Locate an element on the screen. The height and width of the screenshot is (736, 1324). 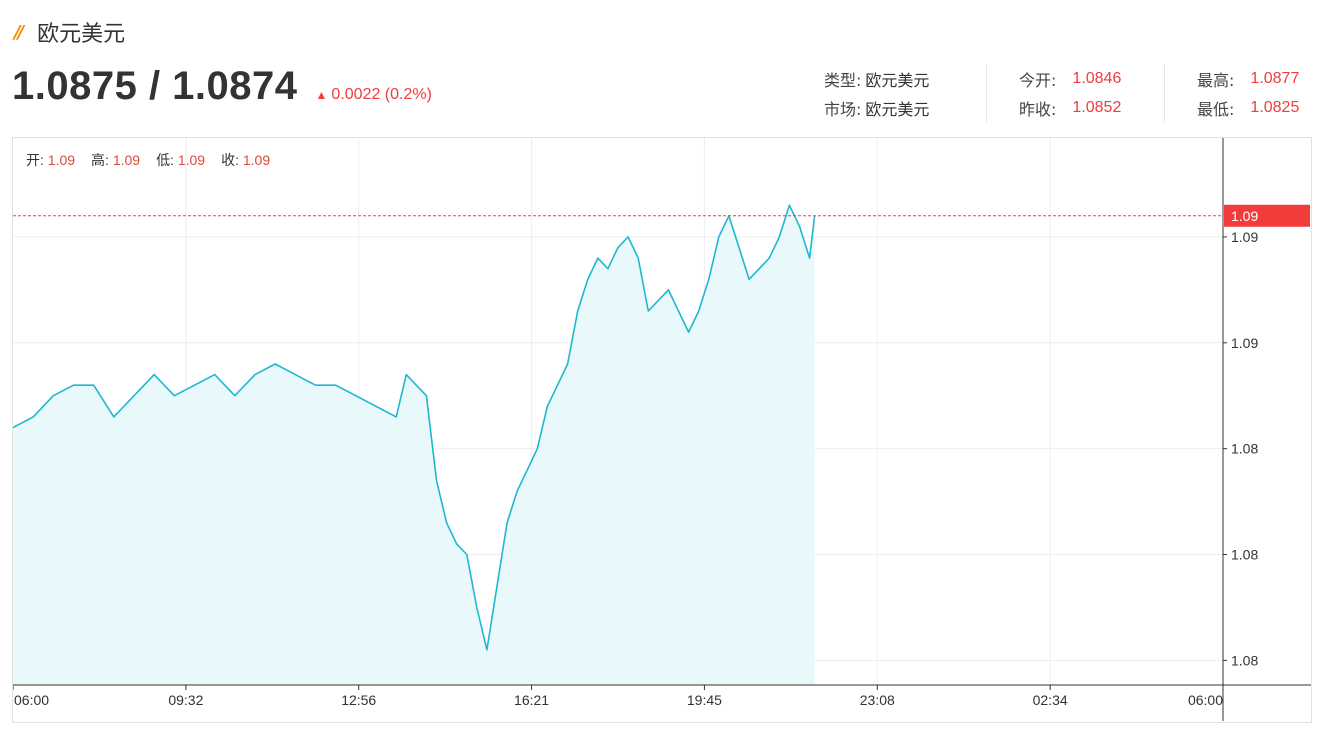
ohlc-low-value: 1.09 is located at coordinates (191, 160).